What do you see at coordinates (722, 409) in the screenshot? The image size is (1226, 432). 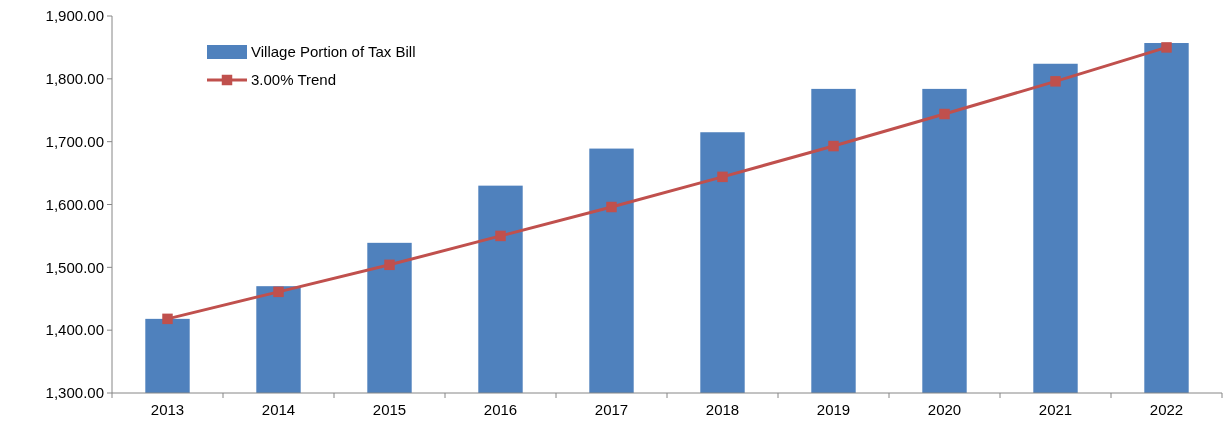 I see `x-tick-label: 2018` at bounding box center [722, 409].